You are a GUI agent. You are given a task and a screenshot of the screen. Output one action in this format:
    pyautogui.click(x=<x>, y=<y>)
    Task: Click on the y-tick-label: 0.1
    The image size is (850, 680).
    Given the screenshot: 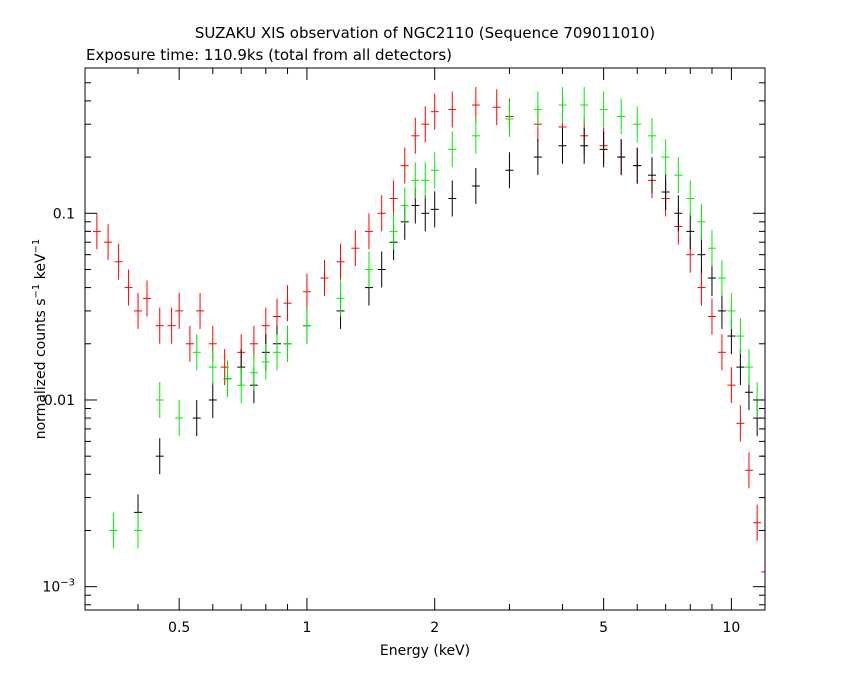 What is the action you would take?
    pyautogui.click(x=64, y=214)
    